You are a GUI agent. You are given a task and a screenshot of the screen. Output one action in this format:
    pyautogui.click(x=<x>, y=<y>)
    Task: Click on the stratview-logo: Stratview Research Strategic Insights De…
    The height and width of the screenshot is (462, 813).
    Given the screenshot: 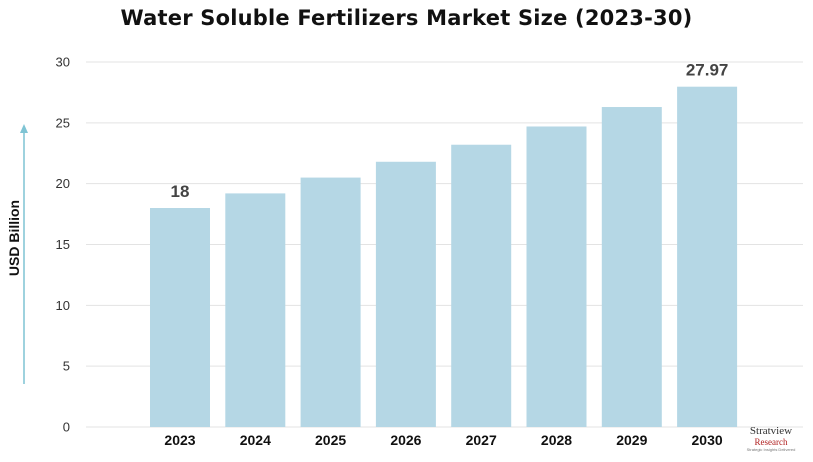 What is the action you would take?
    pyautogui.click(x=771, y=443)
    